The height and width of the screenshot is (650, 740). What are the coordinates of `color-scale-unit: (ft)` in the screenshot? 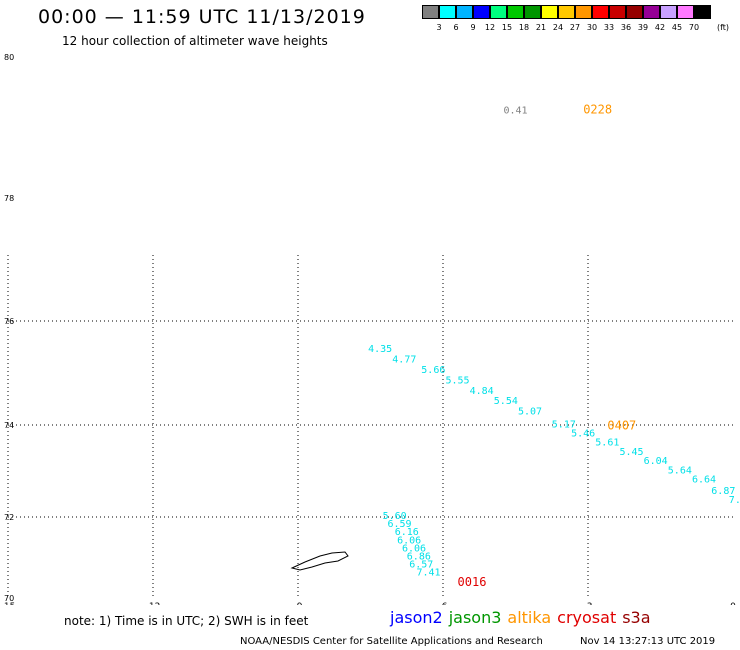 It's located at (723, 27).